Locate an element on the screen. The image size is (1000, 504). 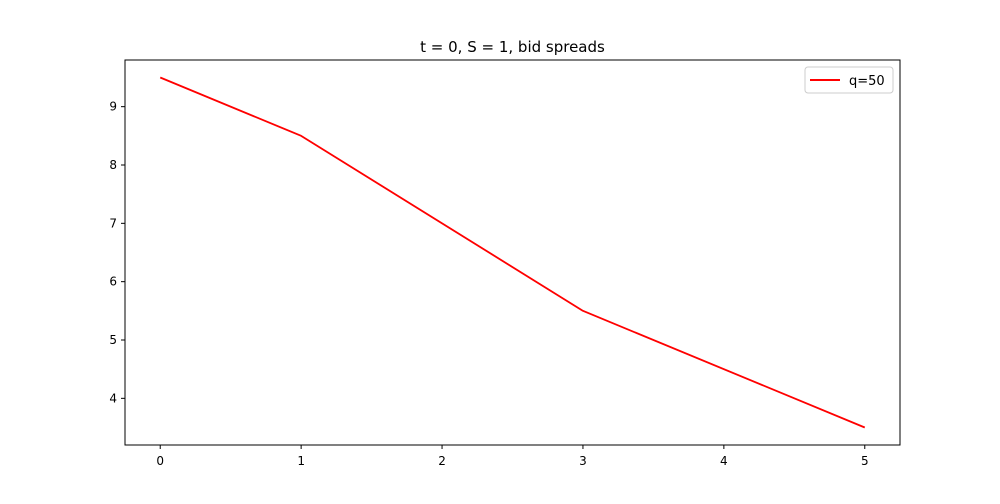
x-tick-label: 3 is located at coordinates (583, 461).